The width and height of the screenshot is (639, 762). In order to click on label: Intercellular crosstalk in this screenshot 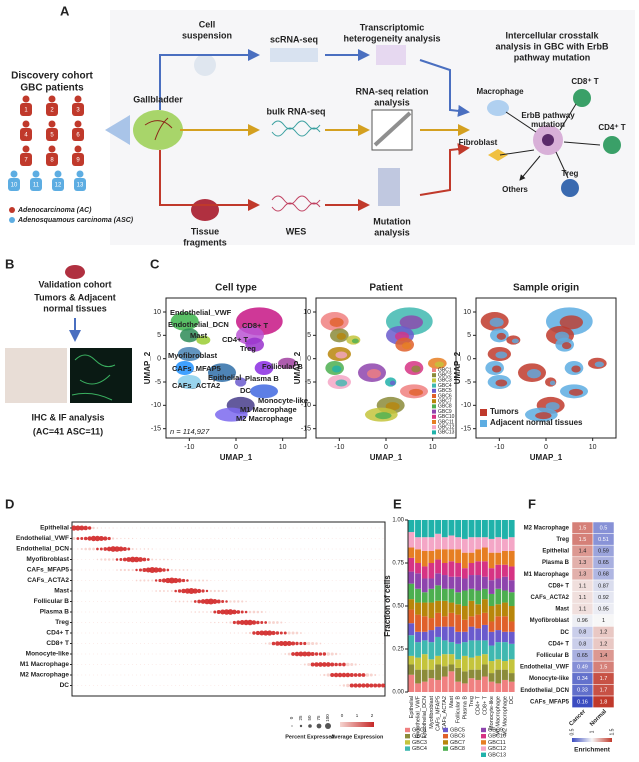, I will do `click(552, 35)`.